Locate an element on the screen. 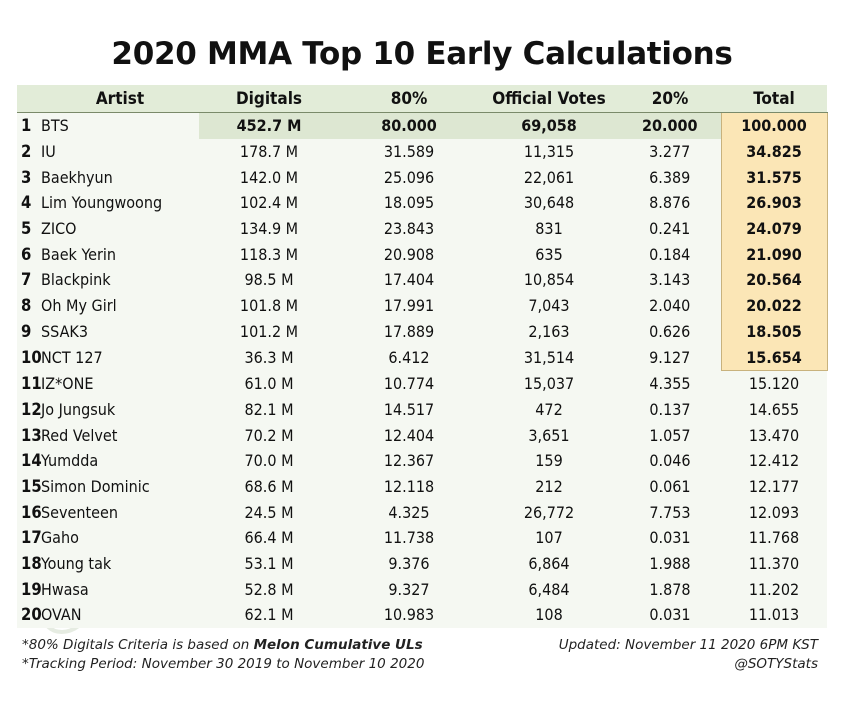 This screenshot has height=720, width=844. pct80-cell: 12.367 is located at coordinates (409, 461).